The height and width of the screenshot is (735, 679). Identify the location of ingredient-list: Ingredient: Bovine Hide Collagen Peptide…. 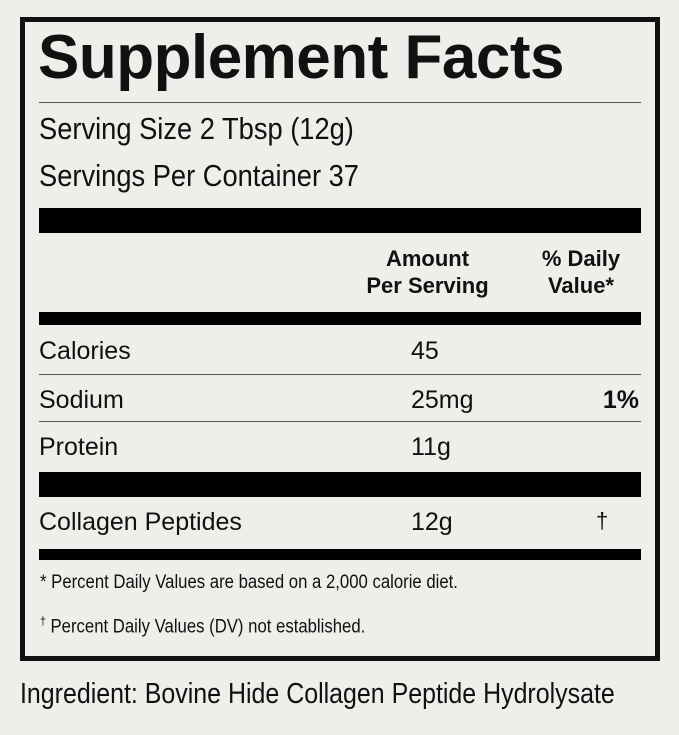
(317, 694).